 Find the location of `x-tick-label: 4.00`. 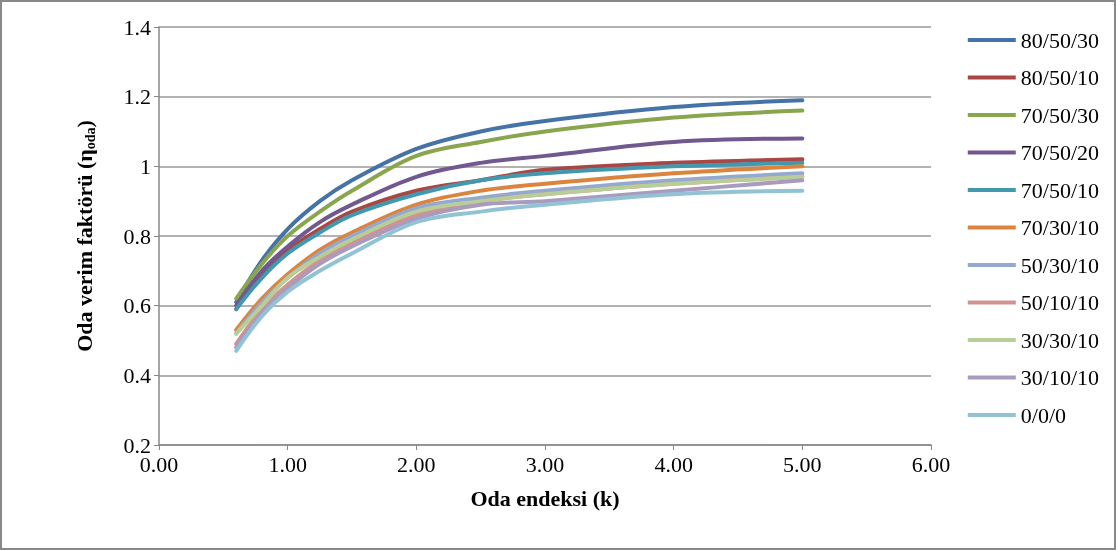

x-tick-label: 4.00 is located at coordinates (673, 464).